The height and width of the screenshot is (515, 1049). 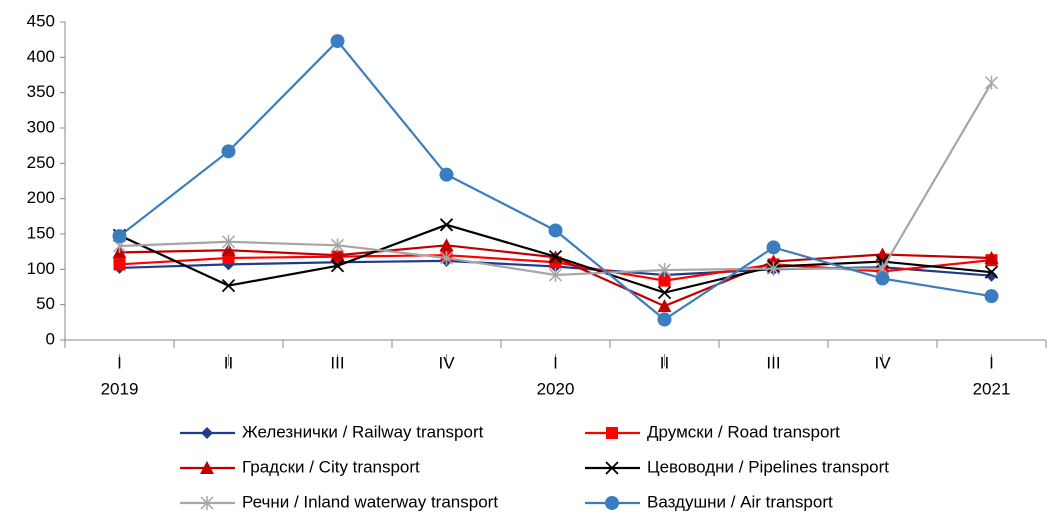 I want to click on y-tick-label: 50, so click(x=45, y=303).